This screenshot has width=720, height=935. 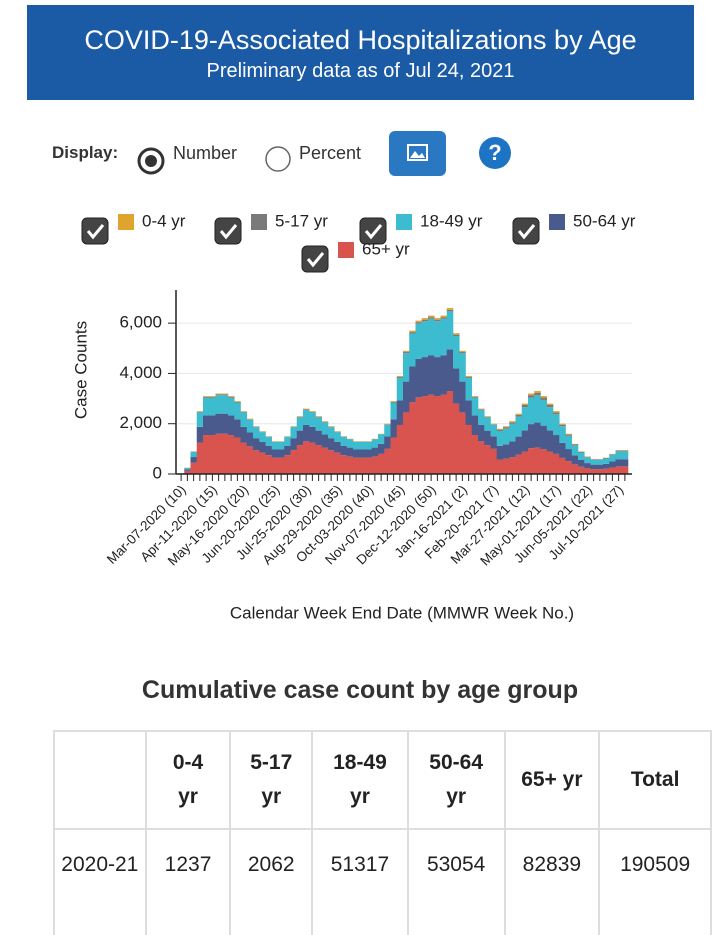 What do you see at coordinates (382, 881) in the screenshot?
I see `data-row: 2020-21 1237 2062 51317 53054 82839 190509` at bounding box center [382, 881].